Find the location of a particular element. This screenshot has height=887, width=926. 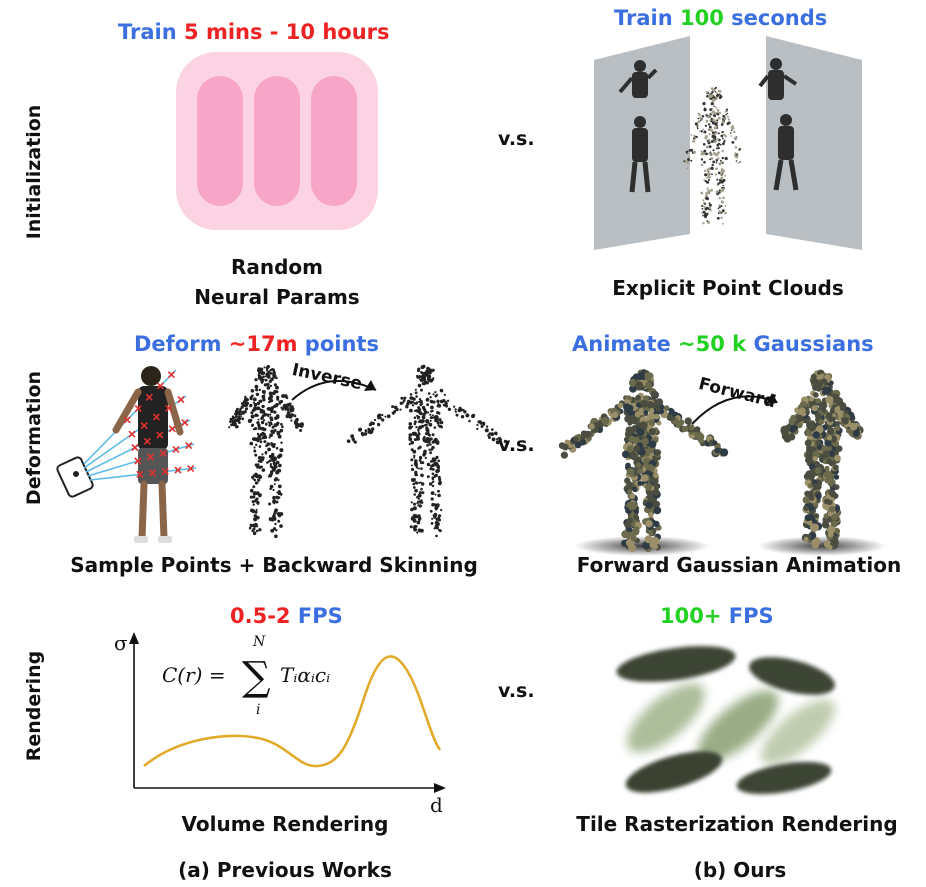

posed-point-cloud is located at coordinates (266, 451).